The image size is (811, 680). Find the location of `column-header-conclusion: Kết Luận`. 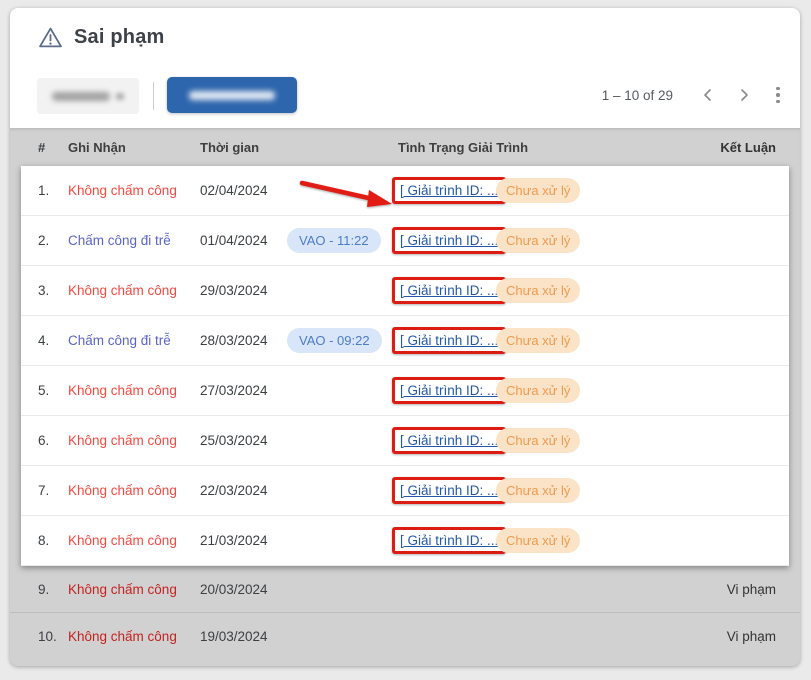

column-header-conclusion: Kết Luận is located at coordinates (748, 147).